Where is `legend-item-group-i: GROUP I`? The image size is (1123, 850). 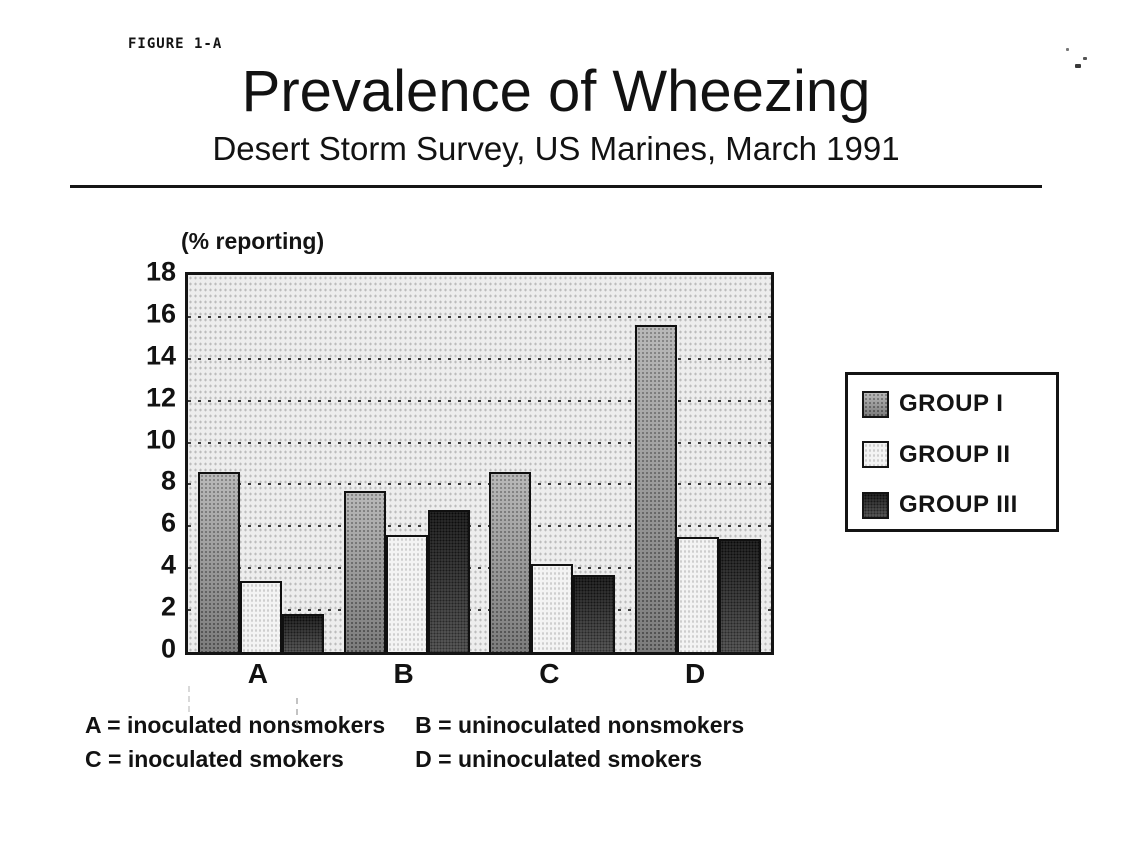
legend-item-group-i: GROUP I is located at coordinates (953, 404).